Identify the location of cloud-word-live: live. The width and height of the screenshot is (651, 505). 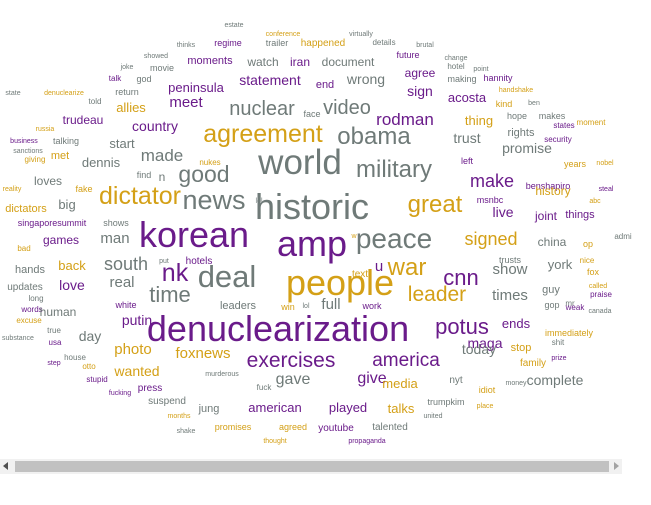
(503, 212).